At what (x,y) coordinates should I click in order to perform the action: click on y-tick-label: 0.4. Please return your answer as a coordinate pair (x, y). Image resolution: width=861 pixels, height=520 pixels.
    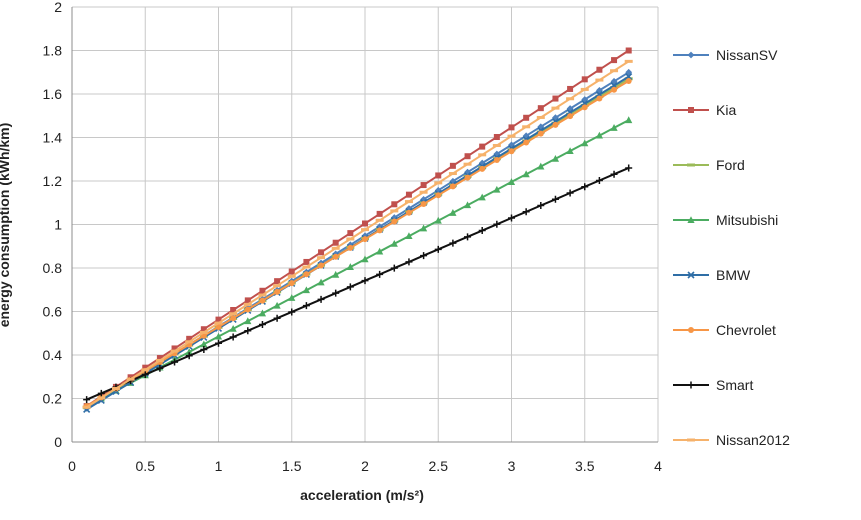
    Looking at the image, I should click on (53, 355).